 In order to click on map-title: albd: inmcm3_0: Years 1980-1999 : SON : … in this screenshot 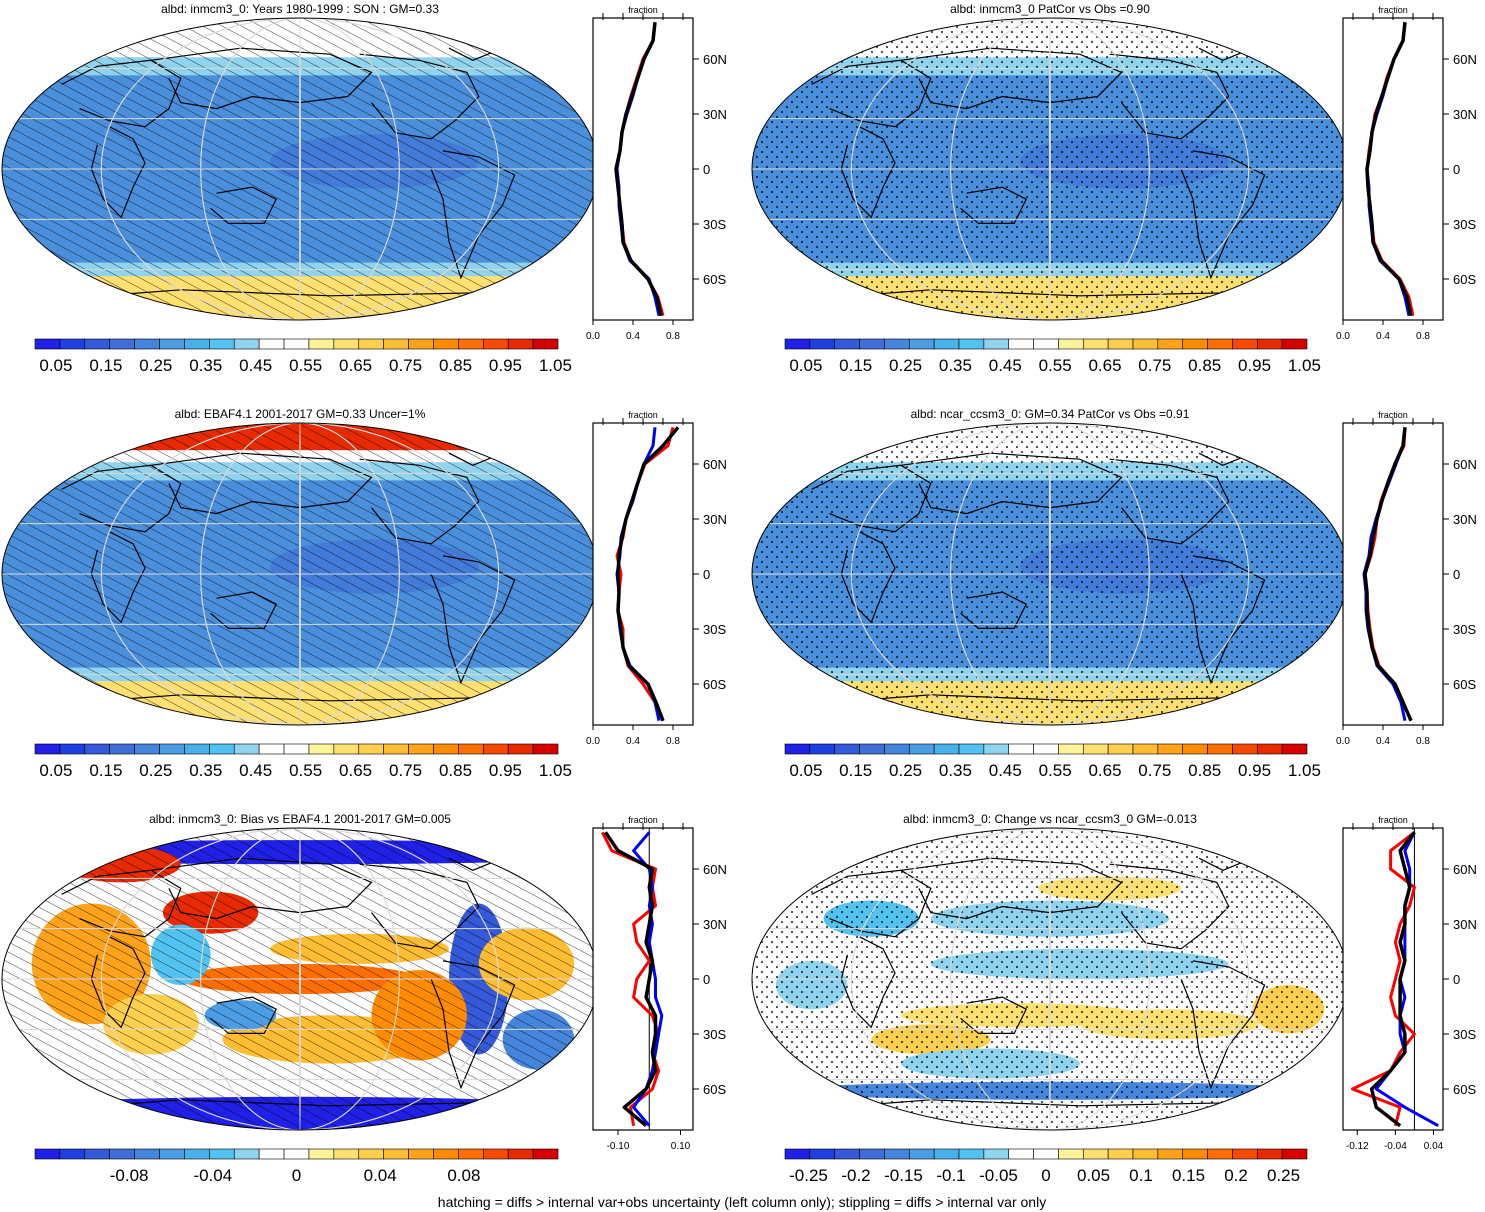, I will do `click(300, 9)`.